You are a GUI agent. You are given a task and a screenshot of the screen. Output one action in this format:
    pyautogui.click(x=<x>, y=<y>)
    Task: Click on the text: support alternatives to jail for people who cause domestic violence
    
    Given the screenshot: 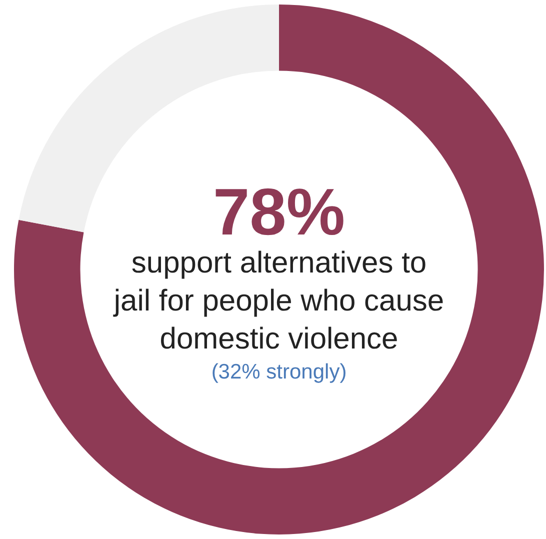 What is the action you would take?
    pyautogui.click(x=278, y=301)
    